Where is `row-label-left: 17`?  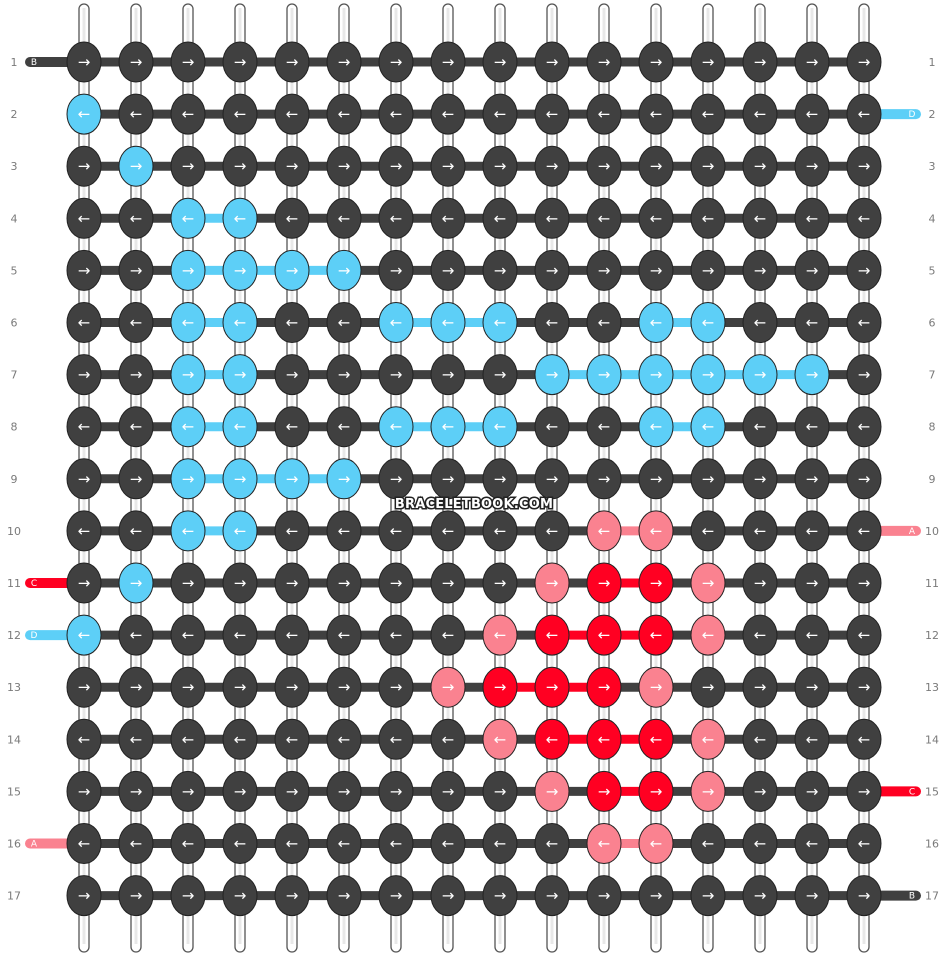
row-label-left: 17 is located at coordinates (14, 896).